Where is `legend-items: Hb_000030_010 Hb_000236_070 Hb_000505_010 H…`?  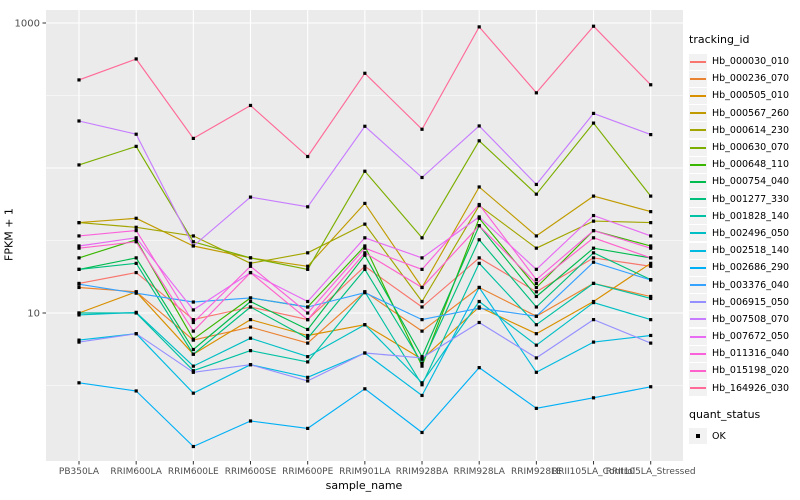
legend-items: Hb_000030_010 Hb_000236_070 Hb_000505_010 H… is located at coordinates (744, 225).